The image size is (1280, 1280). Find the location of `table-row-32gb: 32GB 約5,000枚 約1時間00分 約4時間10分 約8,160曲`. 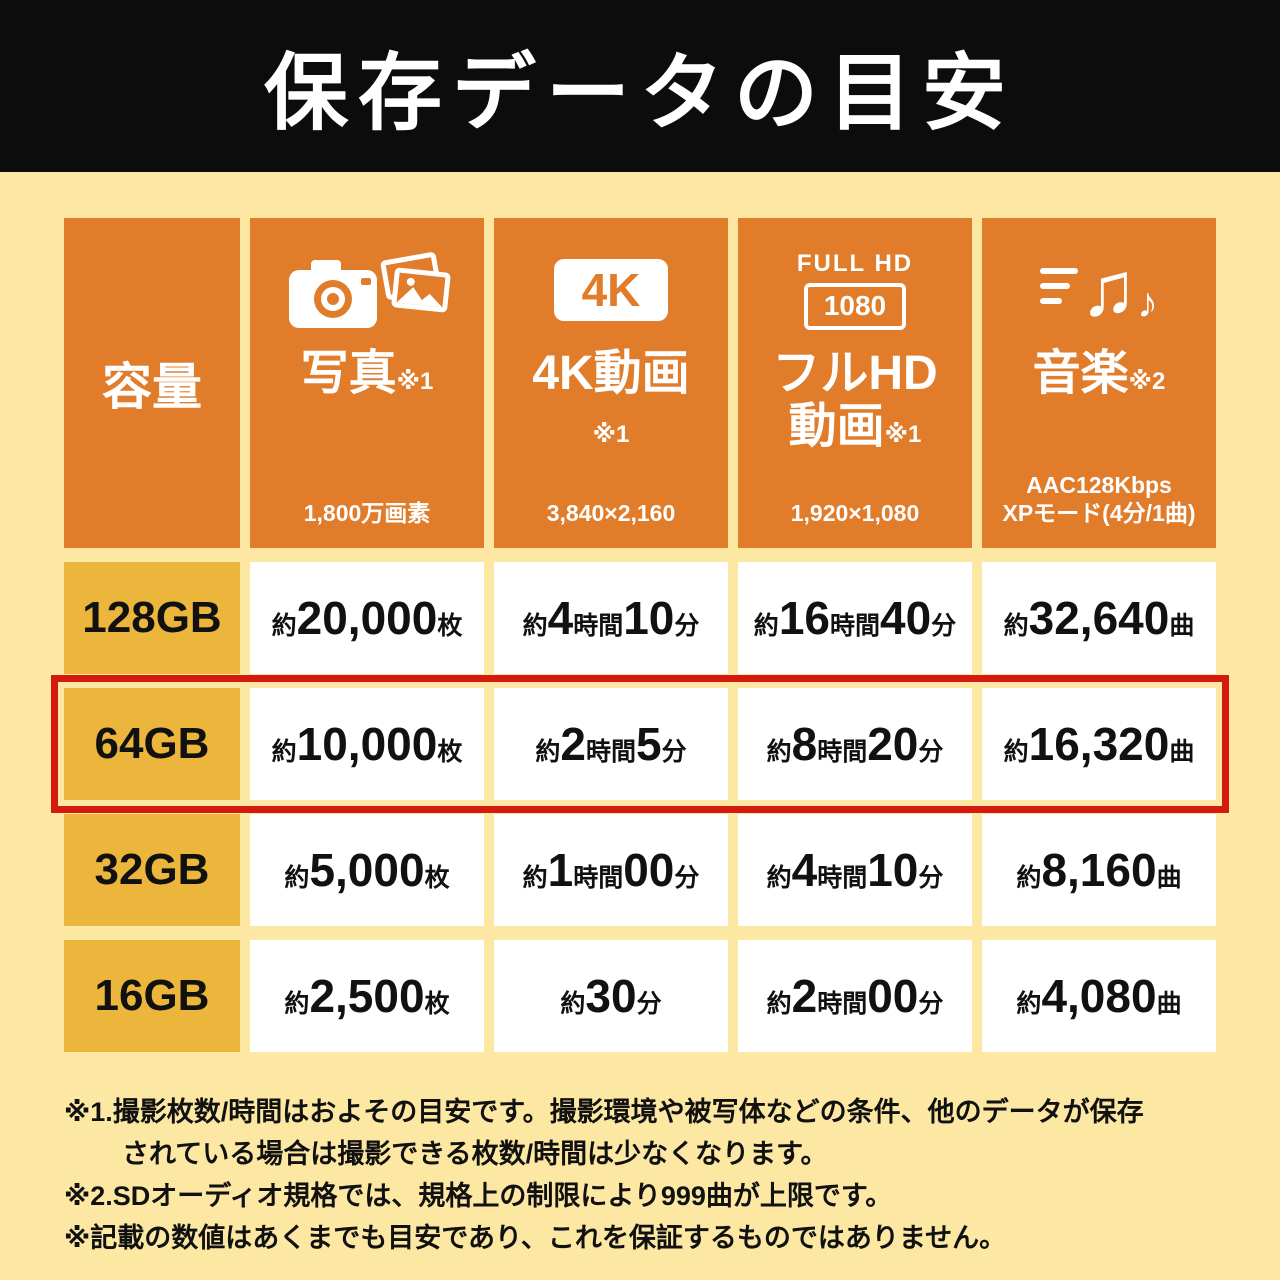

table-row-32gb: 32GB 約5,000枚 約1時間00分 約4時間10分 約8,160曲 is located at coordinates (640, 870).